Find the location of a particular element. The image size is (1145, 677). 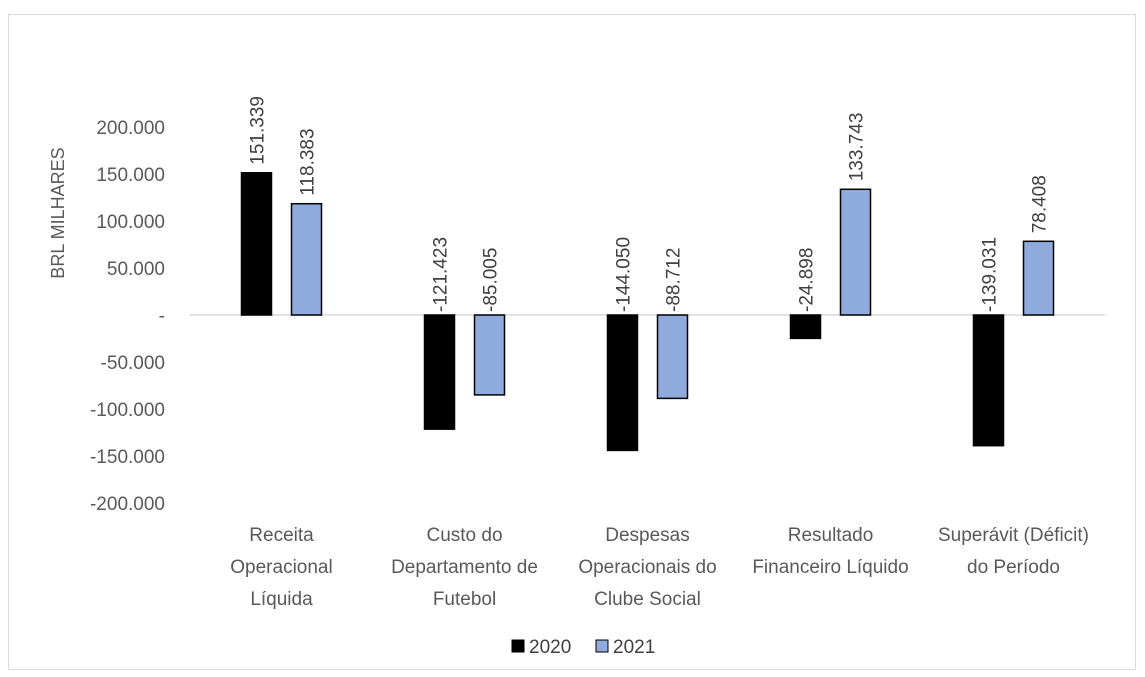

data-label: -88.712 is located at coordinates (674, 280).